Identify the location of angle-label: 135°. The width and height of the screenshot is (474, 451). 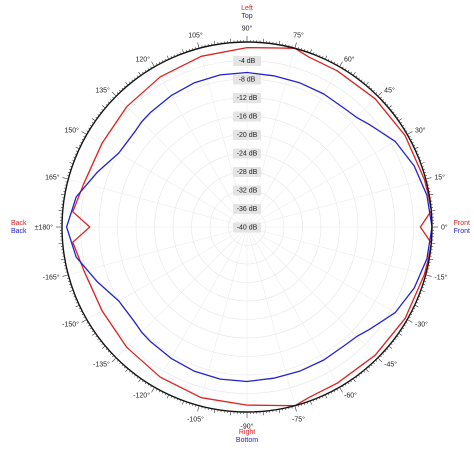
(102, 90).